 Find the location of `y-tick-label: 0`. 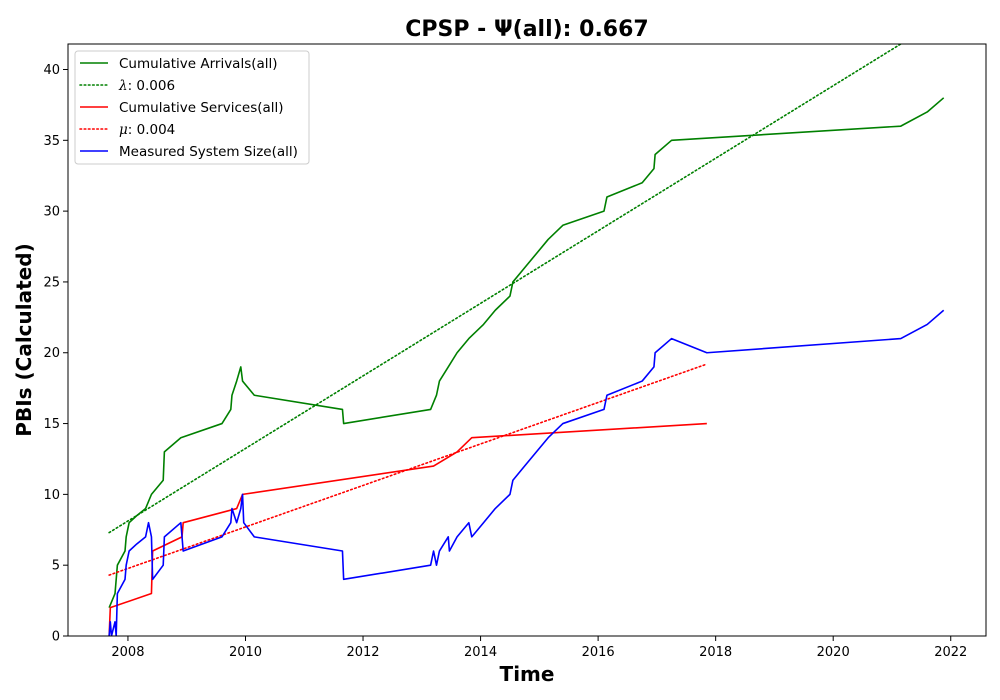

y-tick-label: 0 is located at coordinates (56, 637).